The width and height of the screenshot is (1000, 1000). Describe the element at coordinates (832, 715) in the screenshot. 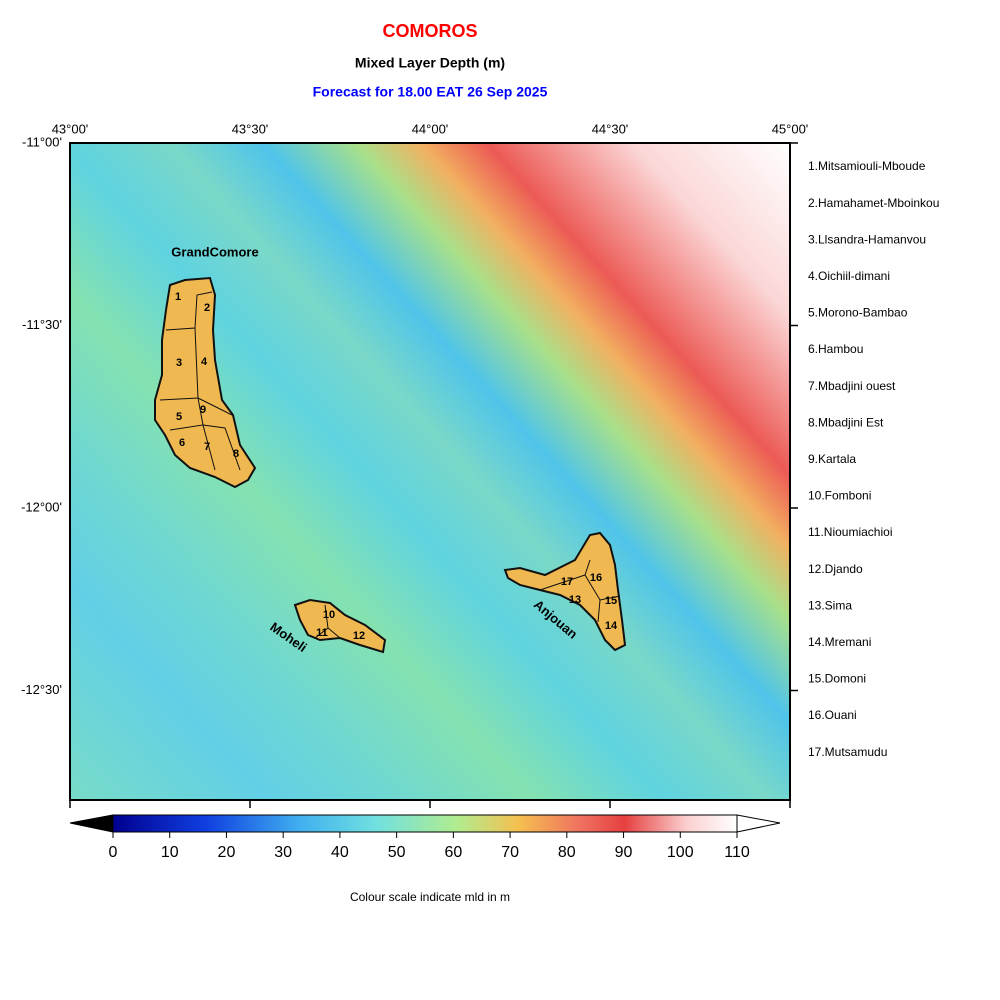

I see `legend-entry: 16.Ouani` at that location.